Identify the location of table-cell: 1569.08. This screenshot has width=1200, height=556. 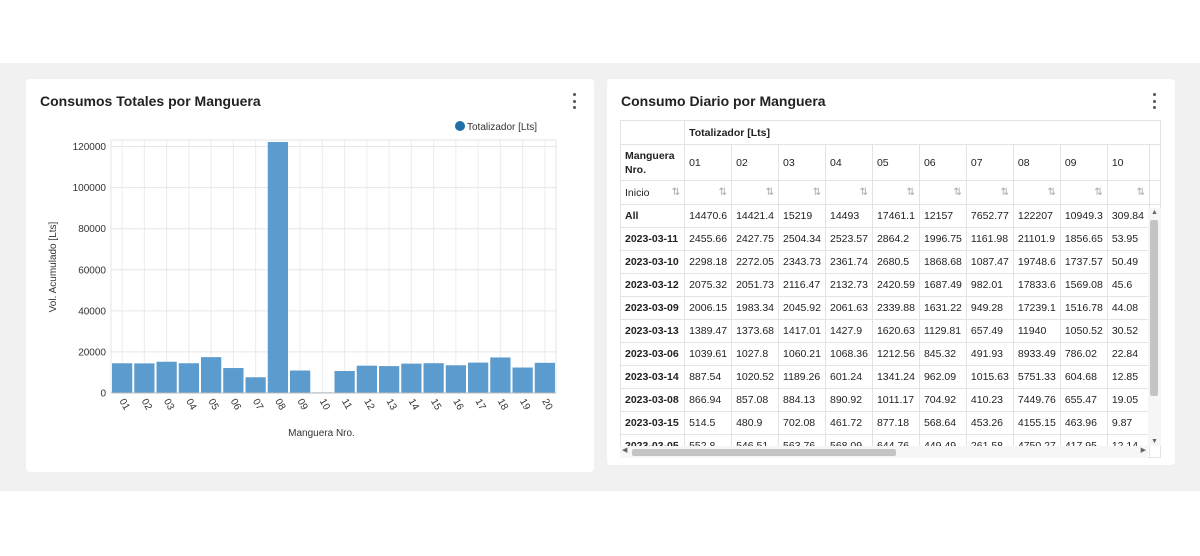
(1083, 285).